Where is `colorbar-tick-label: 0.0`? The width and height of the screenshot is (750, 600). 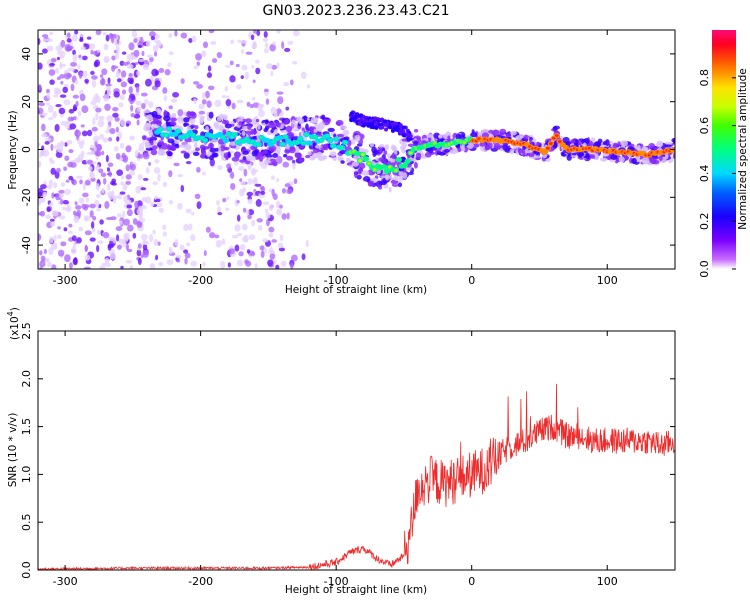 colorbar-tick-label: 0.0 is located at coordinates (704, 269).